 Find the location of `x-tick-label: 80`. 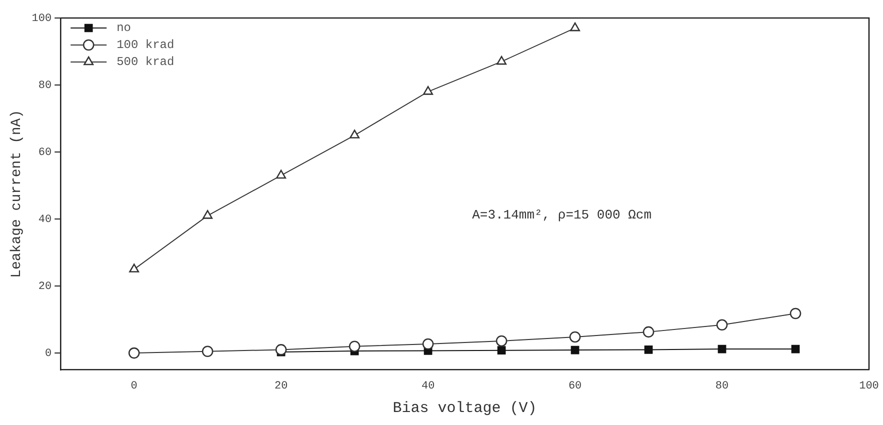

x-tick-label: 80 is located at coordinates (722, 386).